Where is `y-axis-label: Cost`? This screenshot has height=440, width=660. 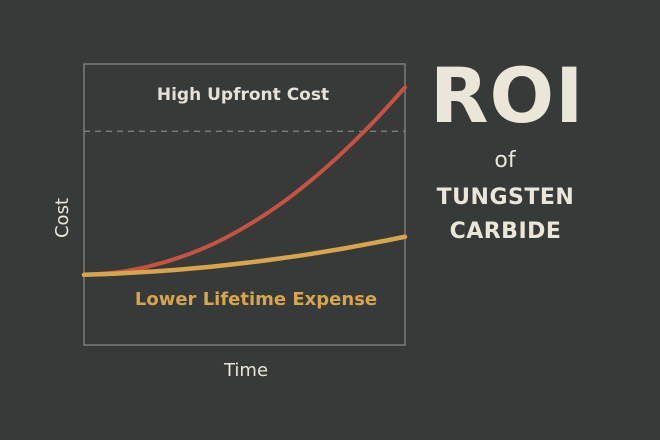
y-axis-label: Cost is located at coordinates (62, 218).